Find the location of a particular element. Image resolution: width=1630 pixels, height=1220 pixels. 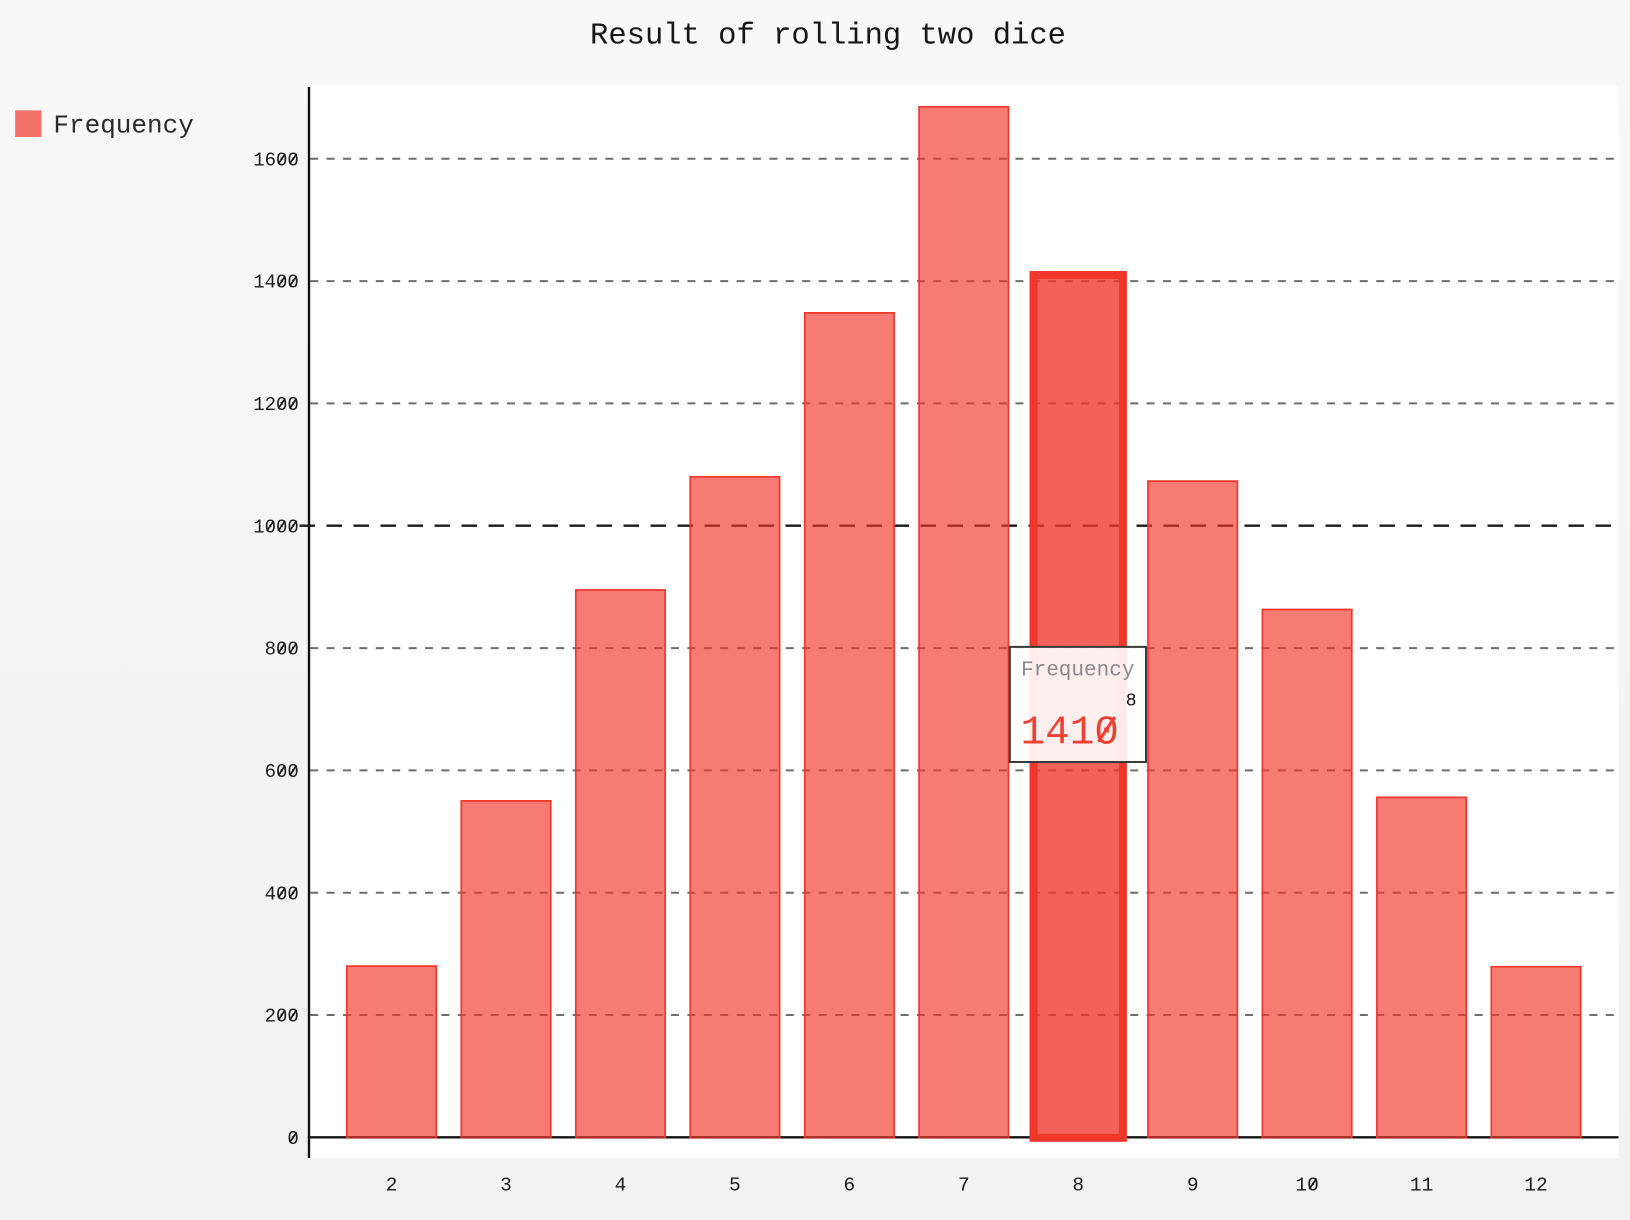

svg-text: 5 is located at coordinates (735, 1186).